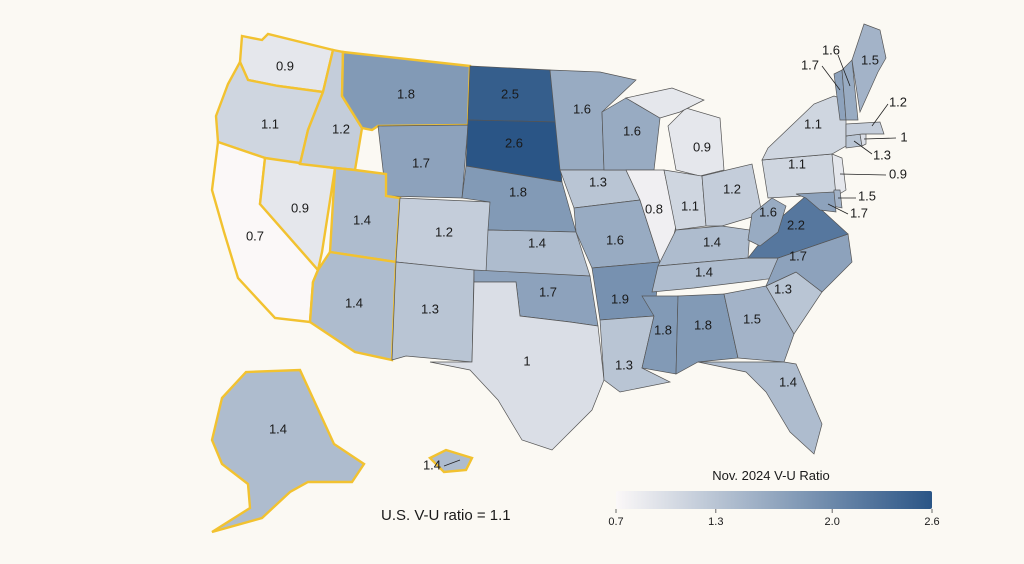 This screenshot has width=1024, height=564. What do you see at coordinates (444, 231) in the screenshot?
I see `state-label-co: 1.2` at bounding box center [444, 231].